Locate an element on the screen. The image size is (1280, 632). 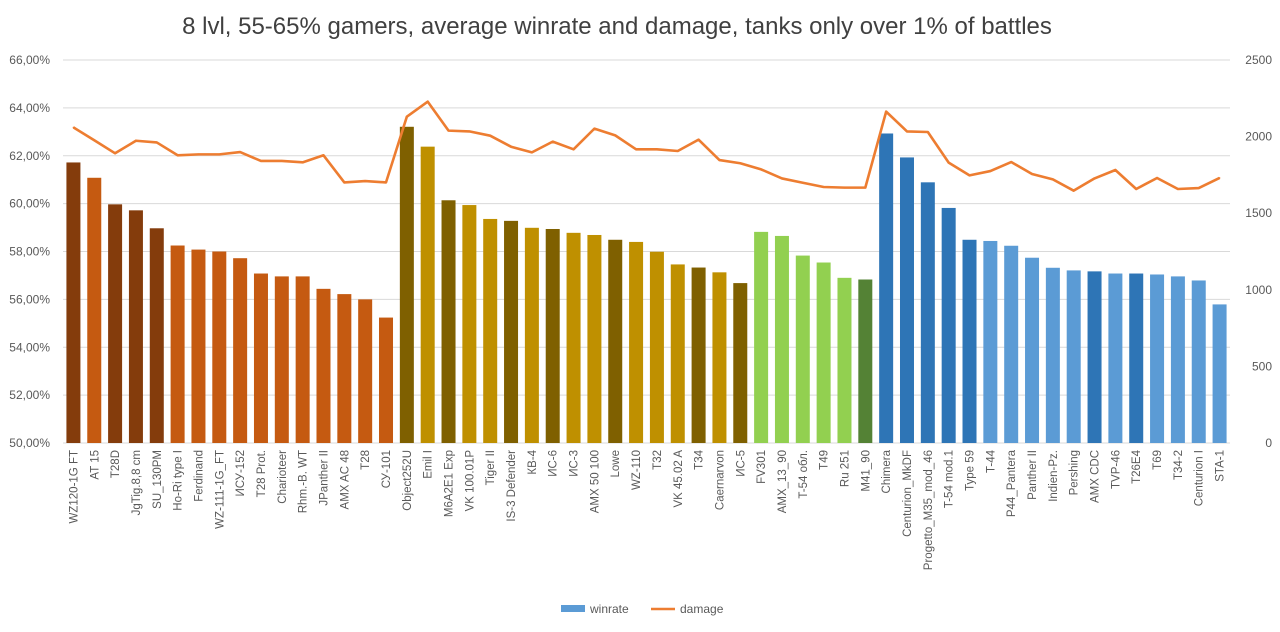
left-tick-label: 52,00% is located at coordinates (29, 395).